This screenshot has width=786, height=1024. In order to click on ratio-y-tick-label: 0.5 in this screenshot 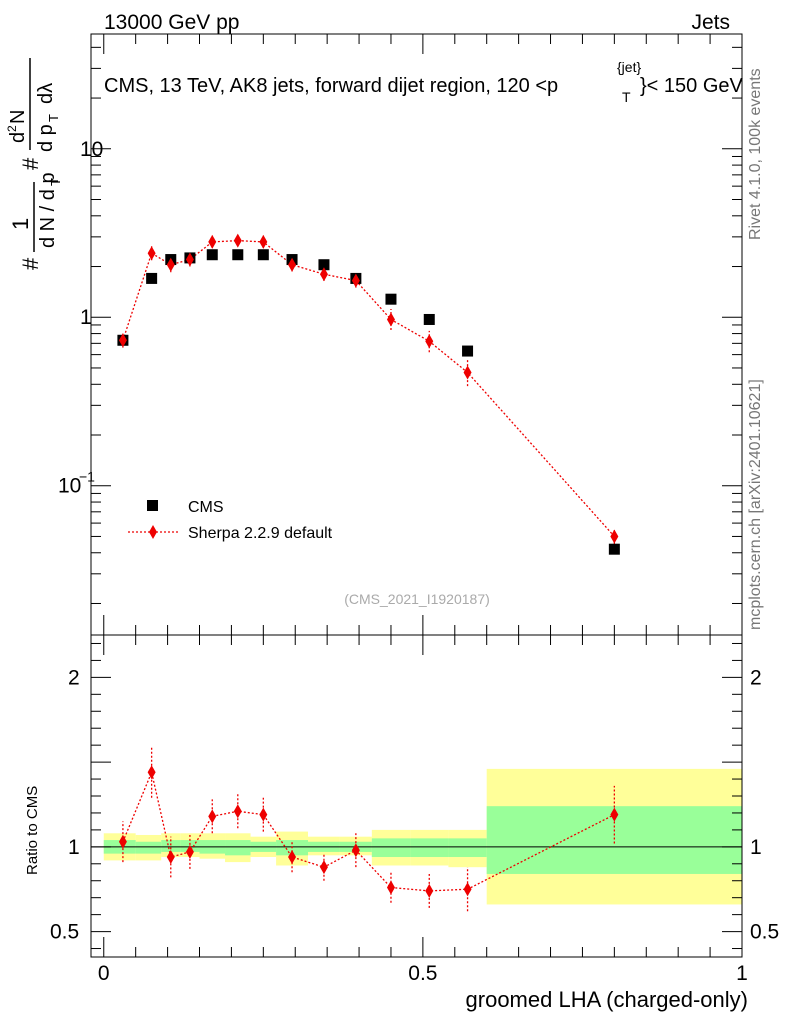, I will do `click(64, 932)`.